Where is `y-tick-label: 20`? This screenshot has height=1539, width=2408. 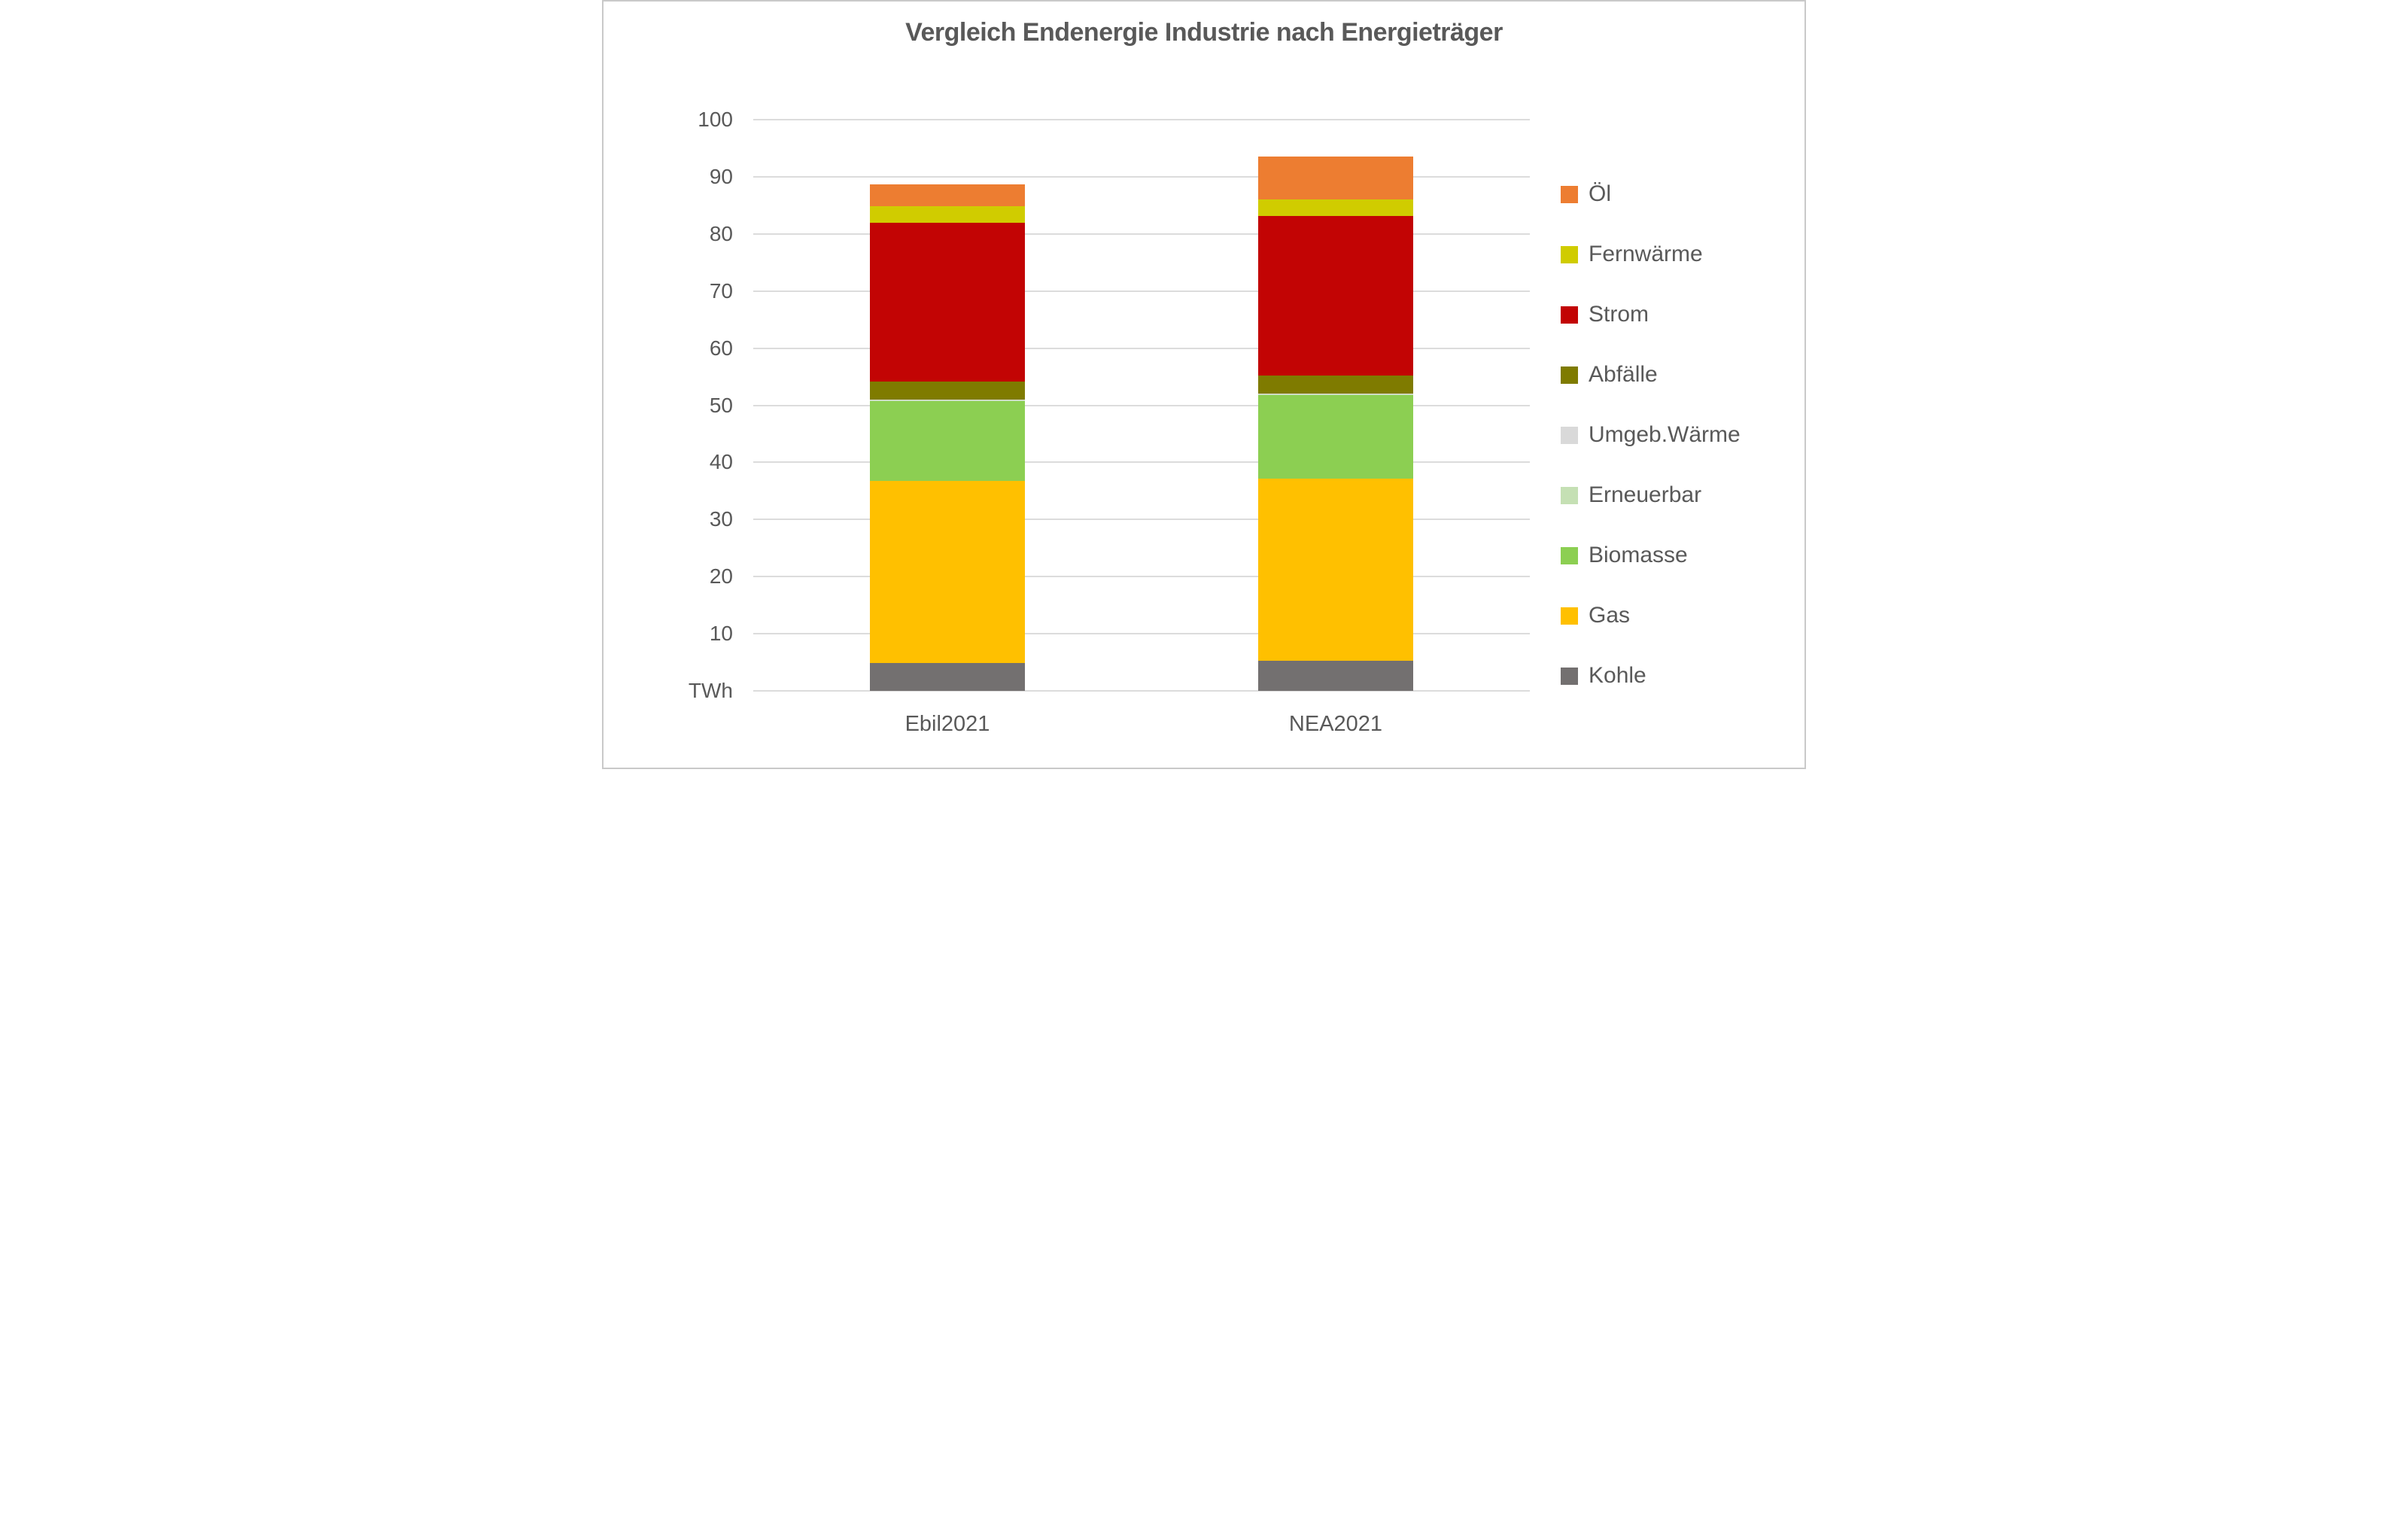
y-tick-label: 20 is located at coordinates (721, 576).